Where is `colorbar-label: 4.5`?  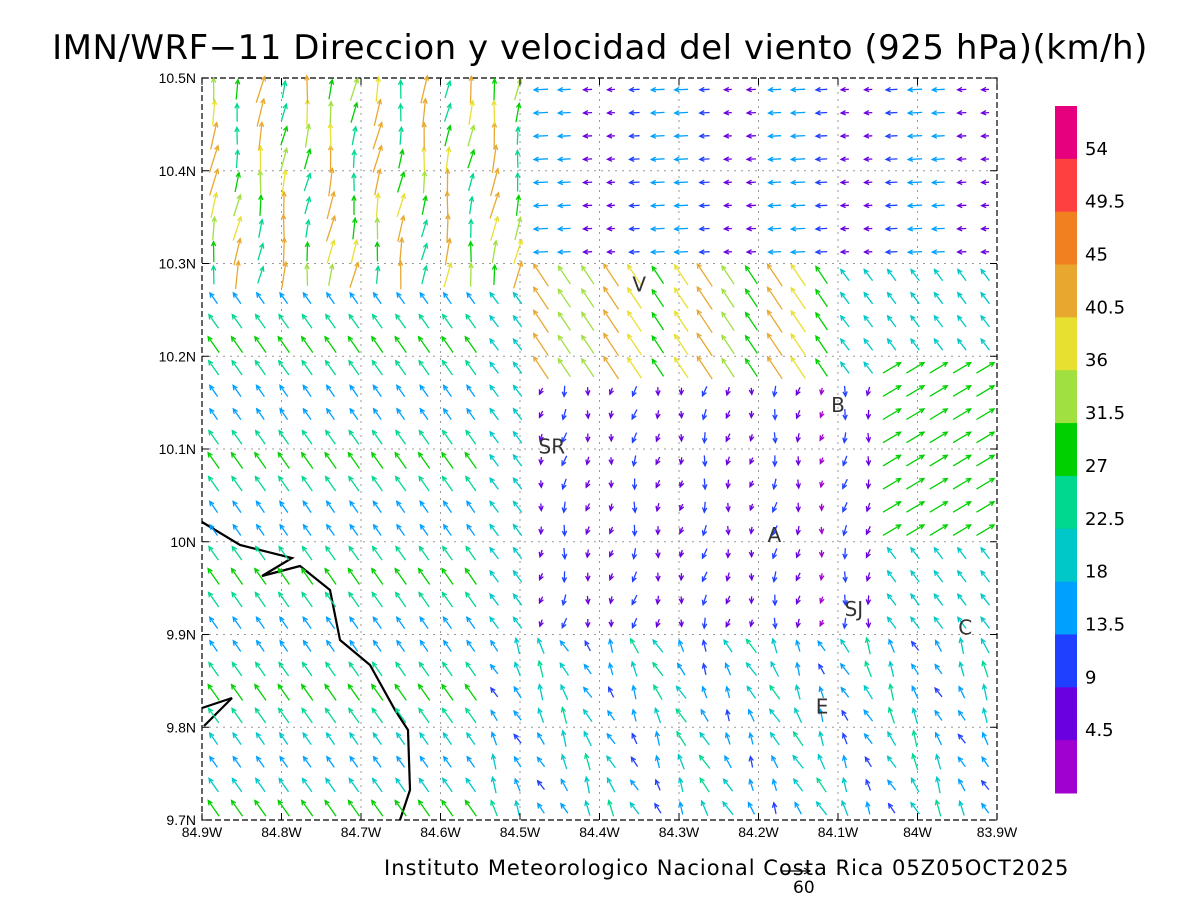 colorbar-label: 4.5 is located at coordinates (1099, 730).